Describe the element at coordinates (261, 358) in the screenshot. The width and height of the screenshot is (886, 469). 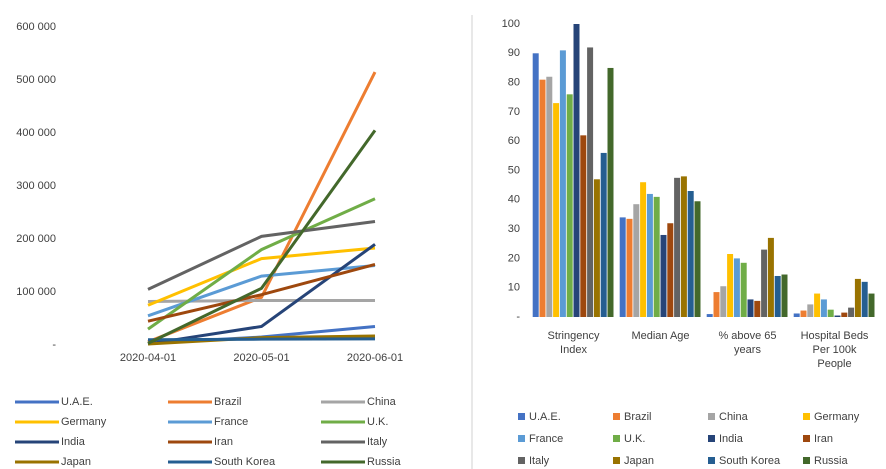
I see `x-tick-label: 2020-05-01` at that location.